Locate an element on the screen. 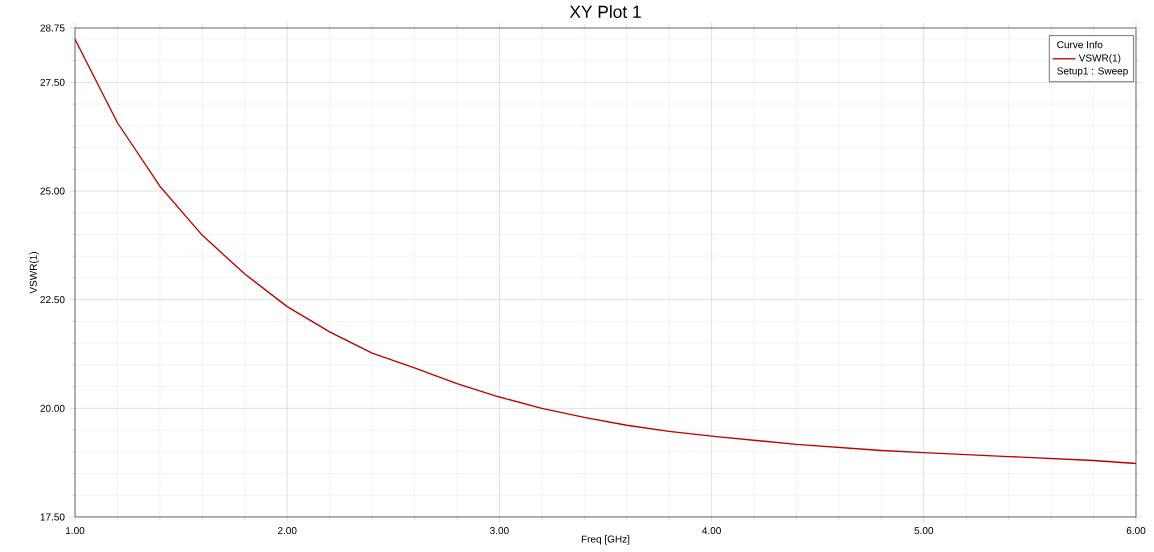 Image resolution: width=1154 pixels, height=552 pixels. x-tick-label: 6.00 is located at coordinates (1136, 531).